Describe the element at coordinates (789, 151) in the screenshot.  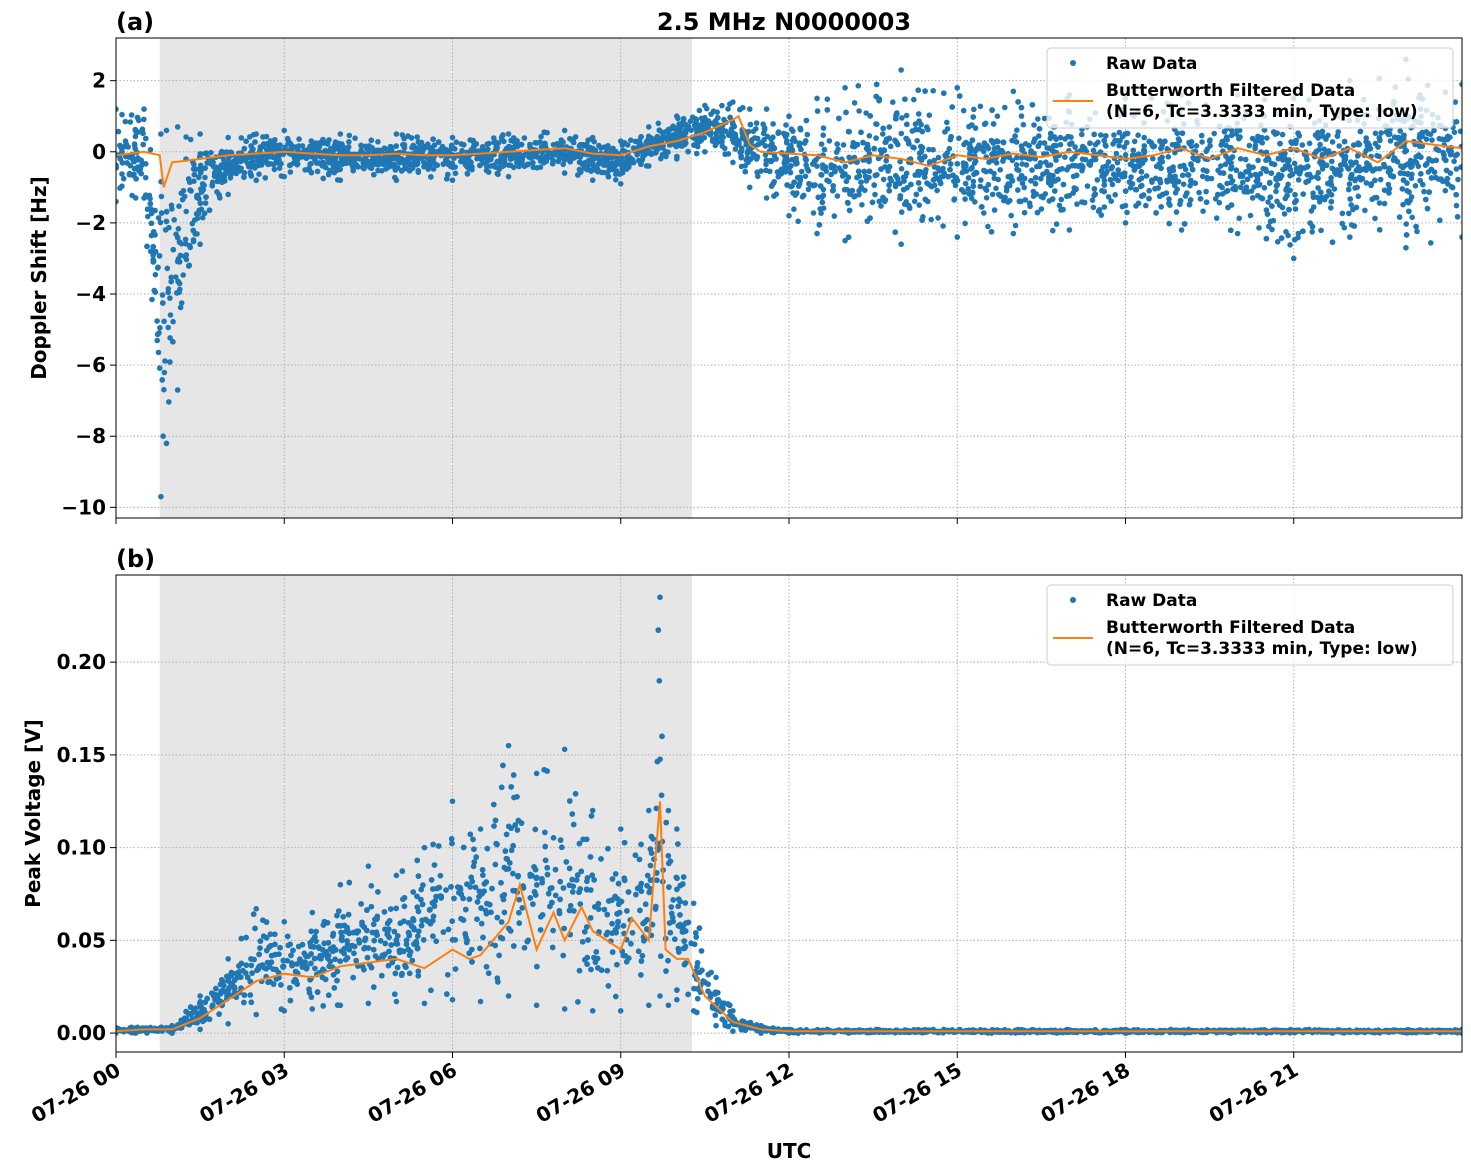
I see `filtered-data-line` at that location.